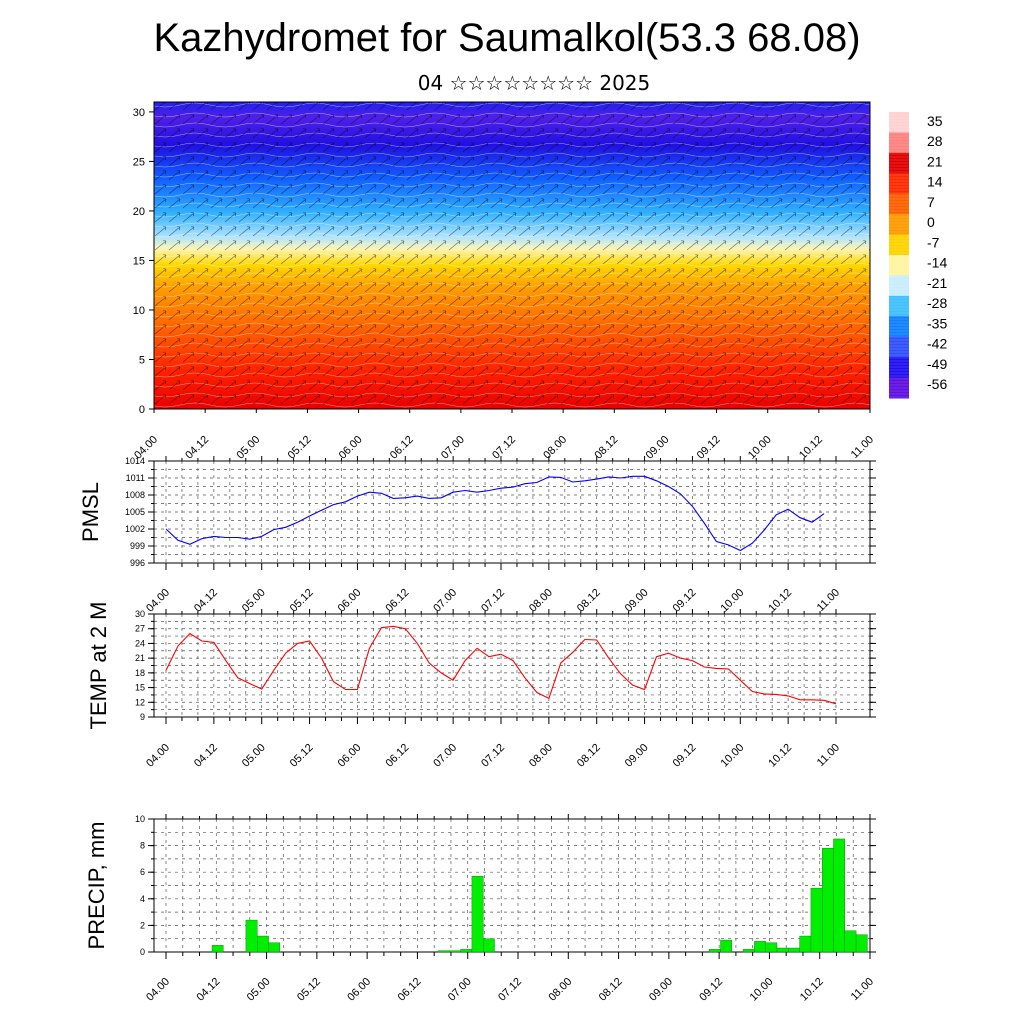 The image size is (1024, 1024). Describe the element at coordinates (98, 666) in the screenshot. I see `y-axis-label: TEMP at 2 M` at that location.